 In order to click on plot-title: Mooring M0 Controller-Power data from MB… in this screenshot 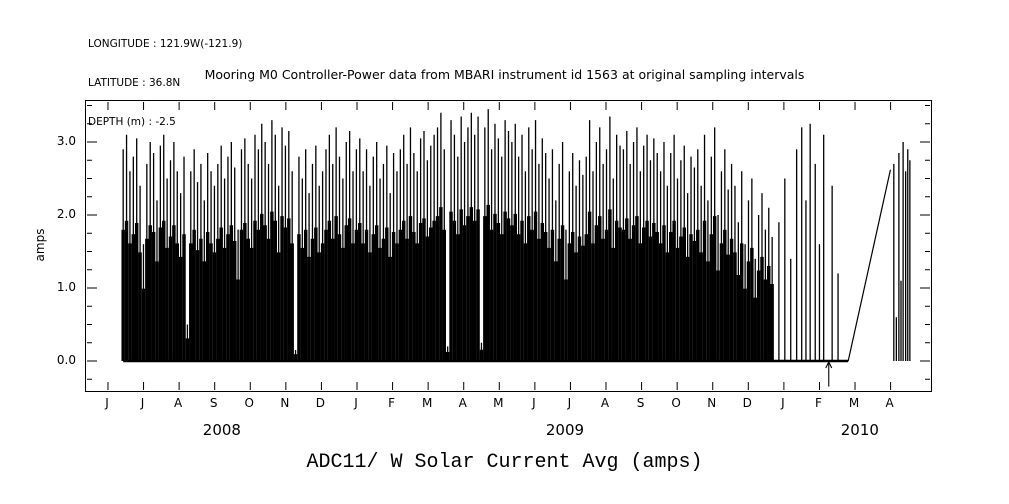, I will do `click(504, 74)`.